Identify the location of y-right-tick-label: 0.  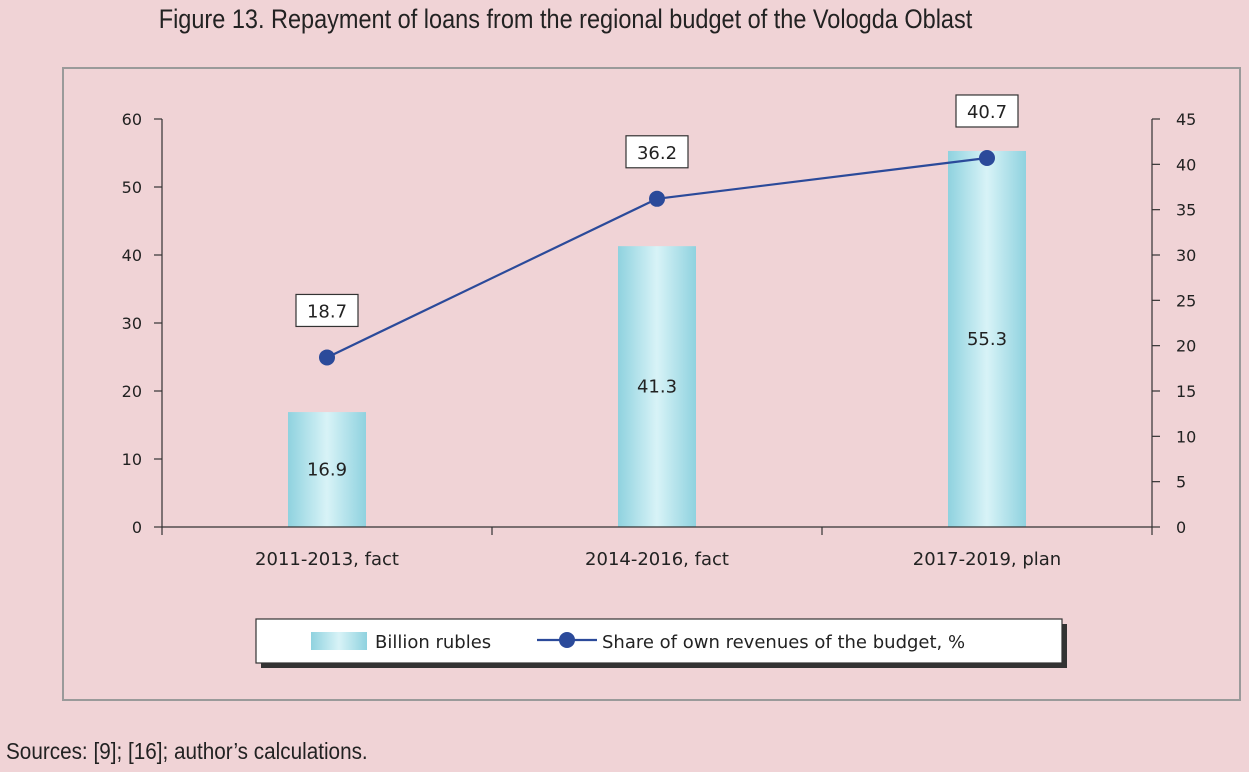
(1181, 527).